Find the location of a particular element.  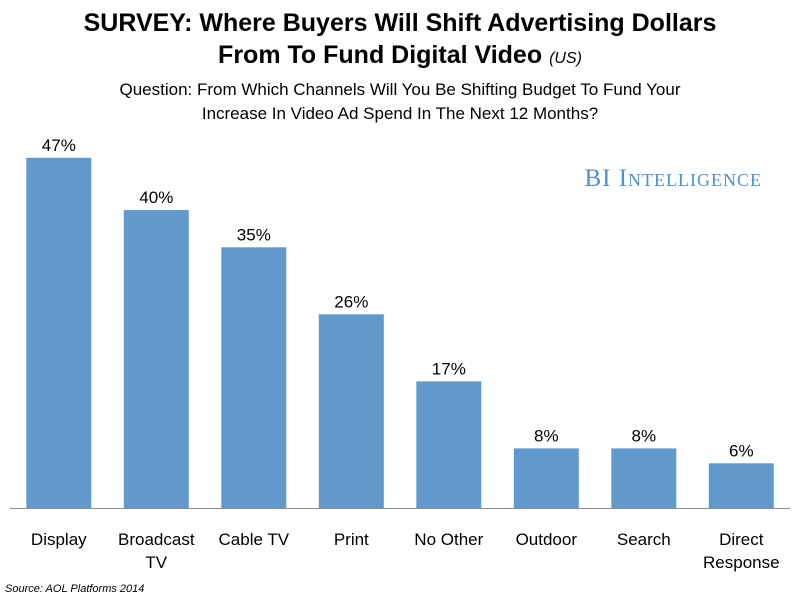

category-label-5-0: Outdoor is located at coordinates (547, 539).